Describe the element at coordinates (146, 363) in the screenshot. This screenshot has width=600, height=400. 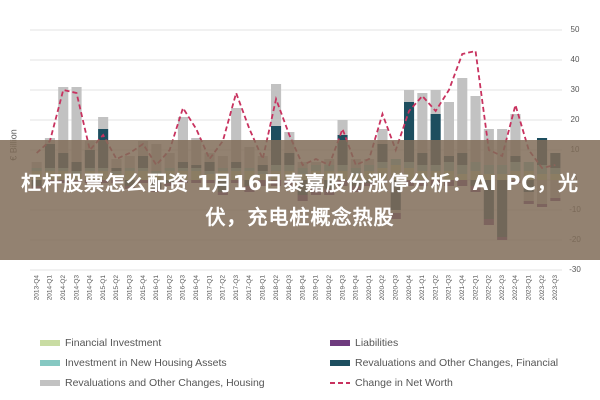
I see `legend-label: Investment in New Housing Assets` at that location.